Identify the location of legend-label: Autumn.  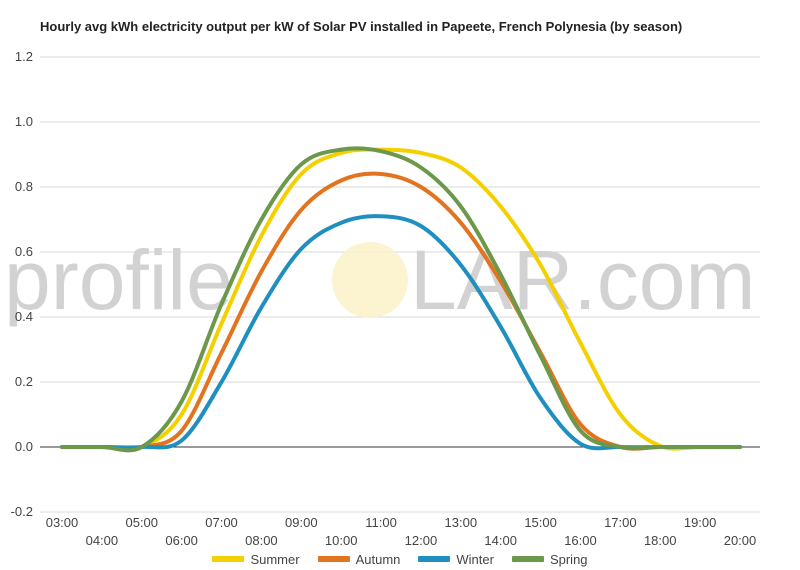
(378, 559).